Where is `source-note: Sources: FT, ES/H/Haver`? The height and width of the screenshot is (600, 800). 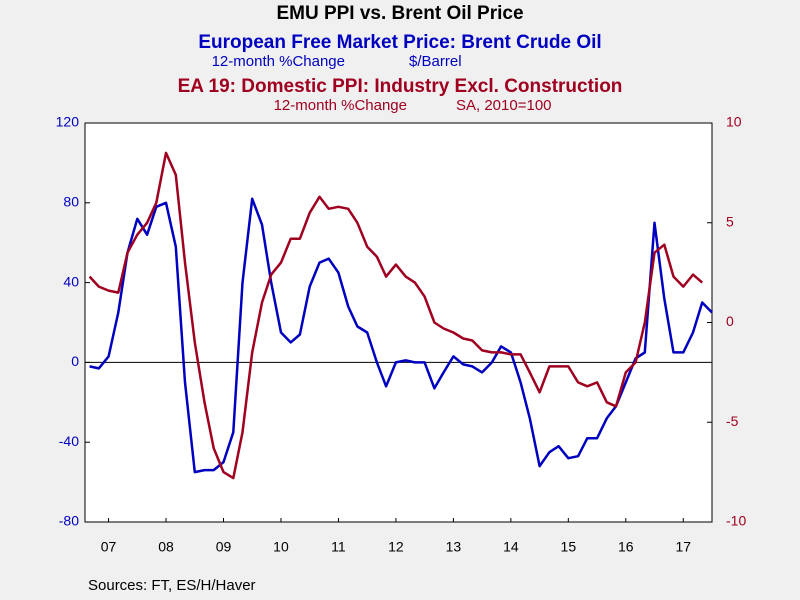
source-note: Sources: FT, ES/H/Haver is located at coordinates (172, 585).